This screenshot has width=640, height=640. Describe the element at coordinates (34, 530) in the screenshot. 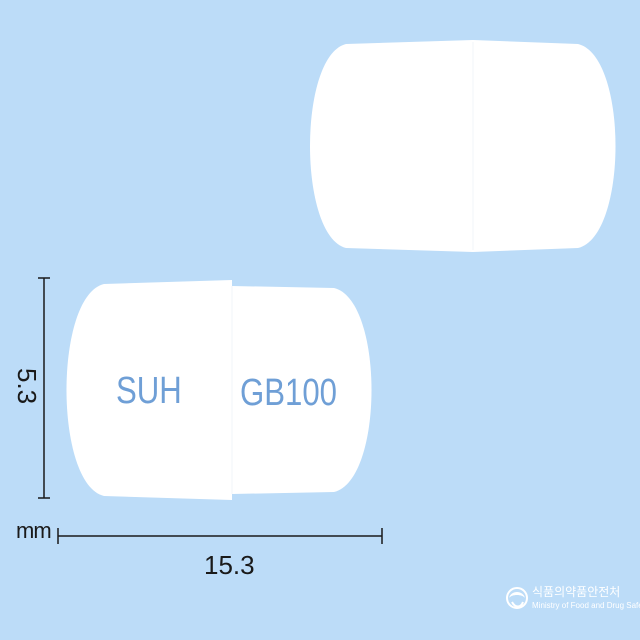

I see `unit-label: mm` at that location.